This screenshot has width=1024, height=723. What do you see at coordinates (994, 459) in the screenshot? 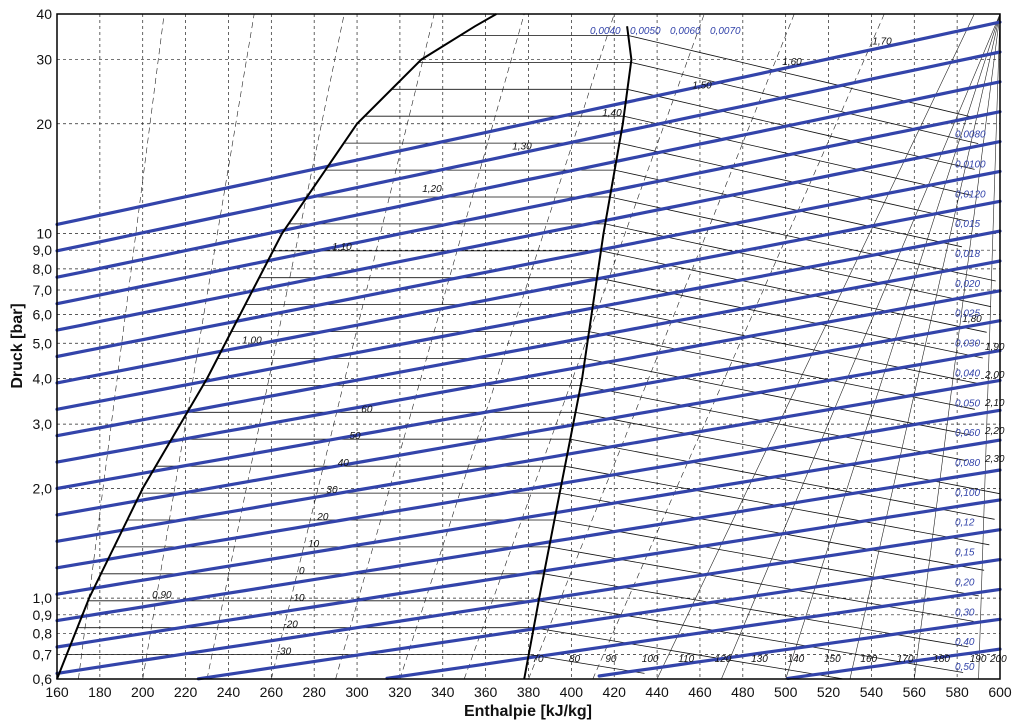
I see `isentrope-label: 2,30` at bounding box center [994, 459].